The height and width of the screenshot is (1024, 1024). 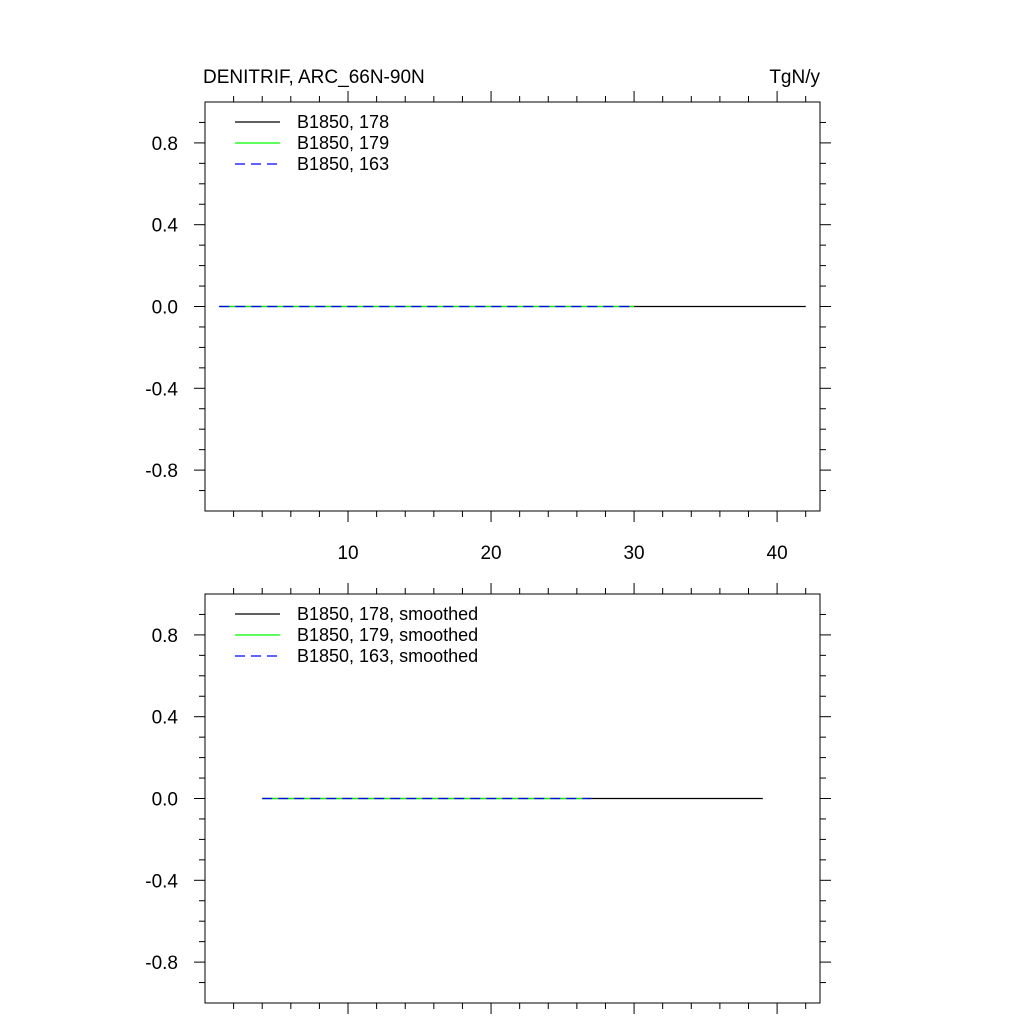 I want to click on legend-label-0: B1850, 178, so click(x=343, y=122).